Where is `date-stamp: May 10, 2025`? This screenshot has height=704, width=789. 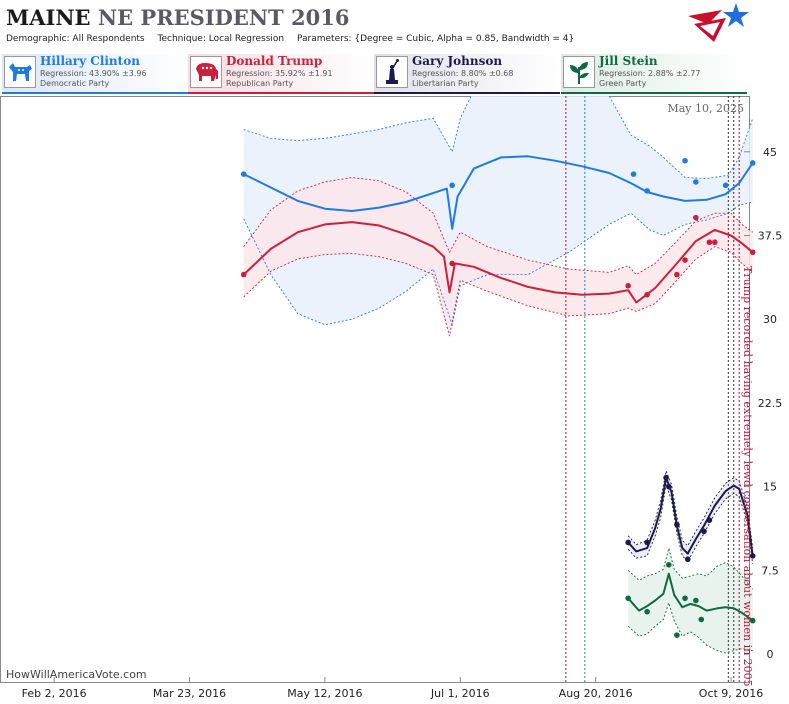
date-stamp: May 10, 2025 is located at coordinates (705, 108).